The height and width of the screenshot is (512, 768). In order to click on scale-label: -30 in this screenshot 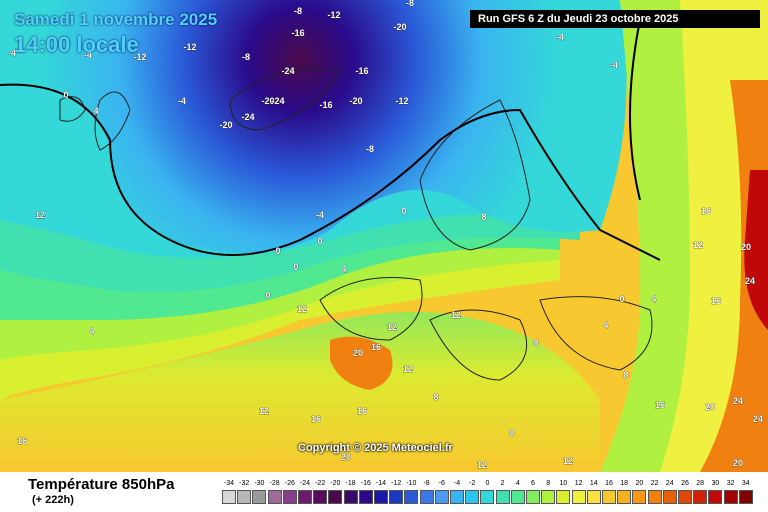, I will do `click(259, 483)`.